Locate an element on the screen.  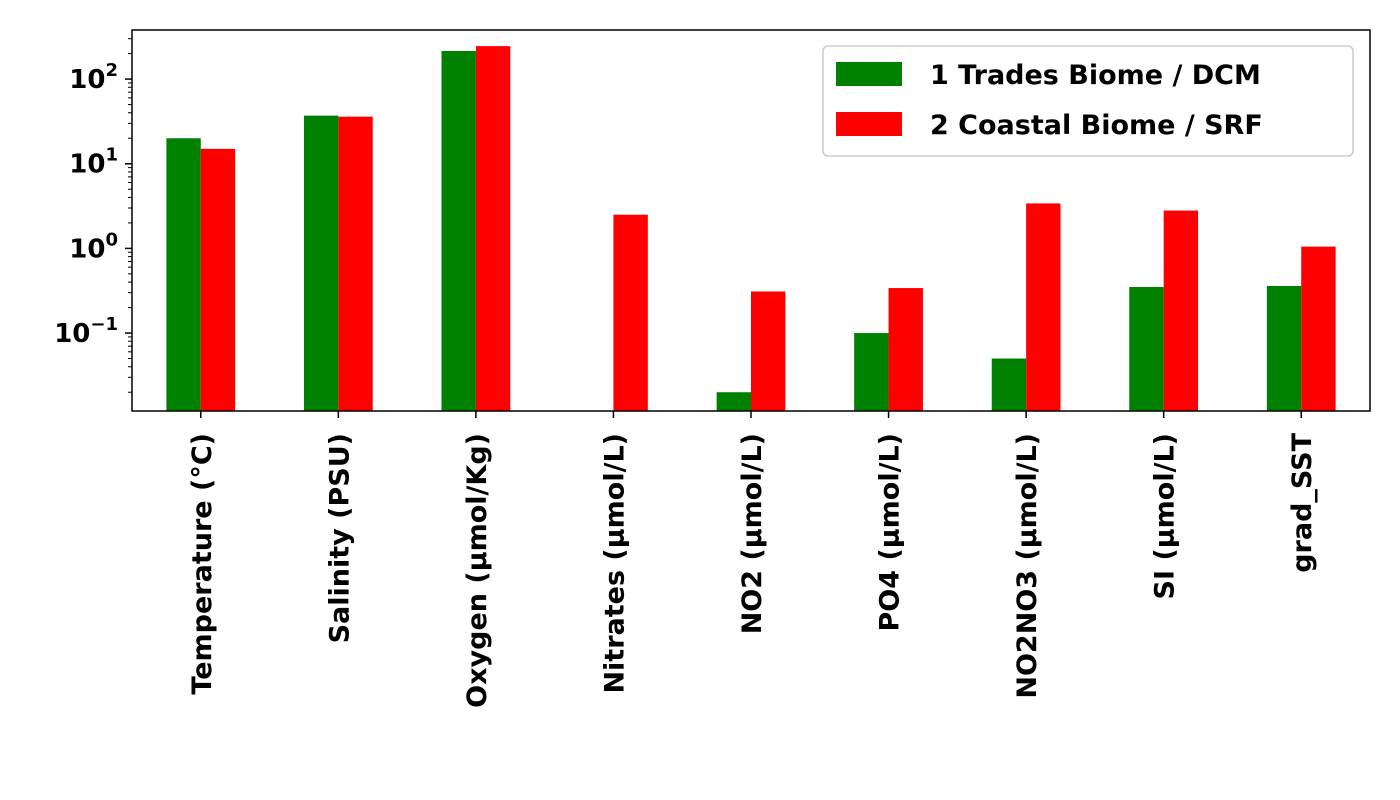
y-tick-label: 10⁰ is located at coordinates (93, 246).